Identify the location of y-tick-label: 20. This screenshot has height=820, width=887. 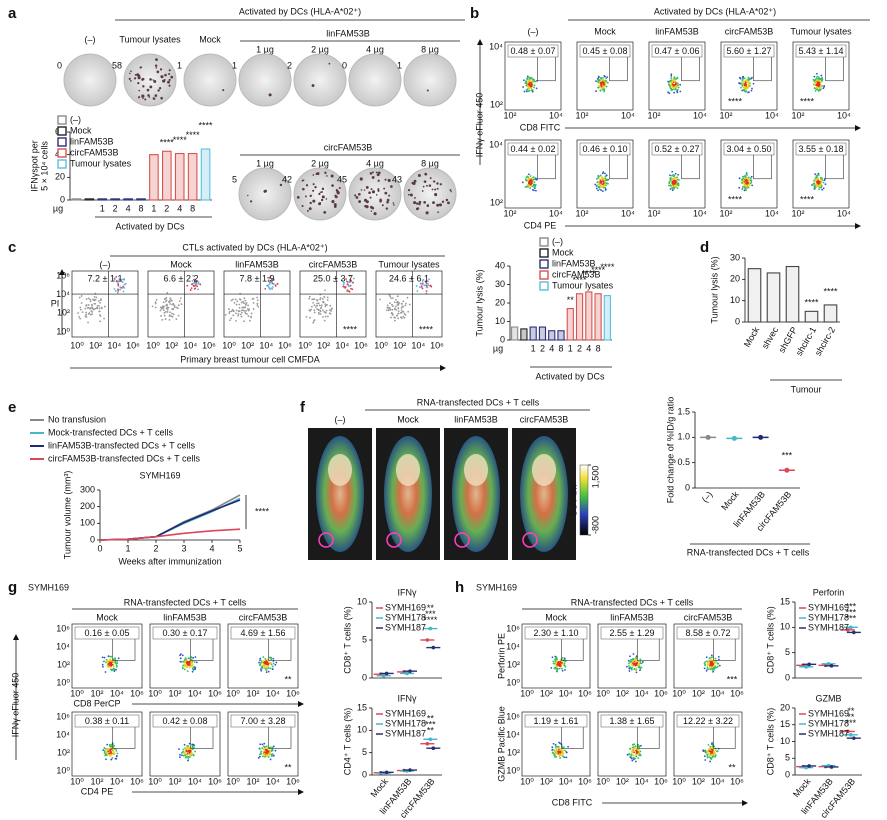
(735, 279).